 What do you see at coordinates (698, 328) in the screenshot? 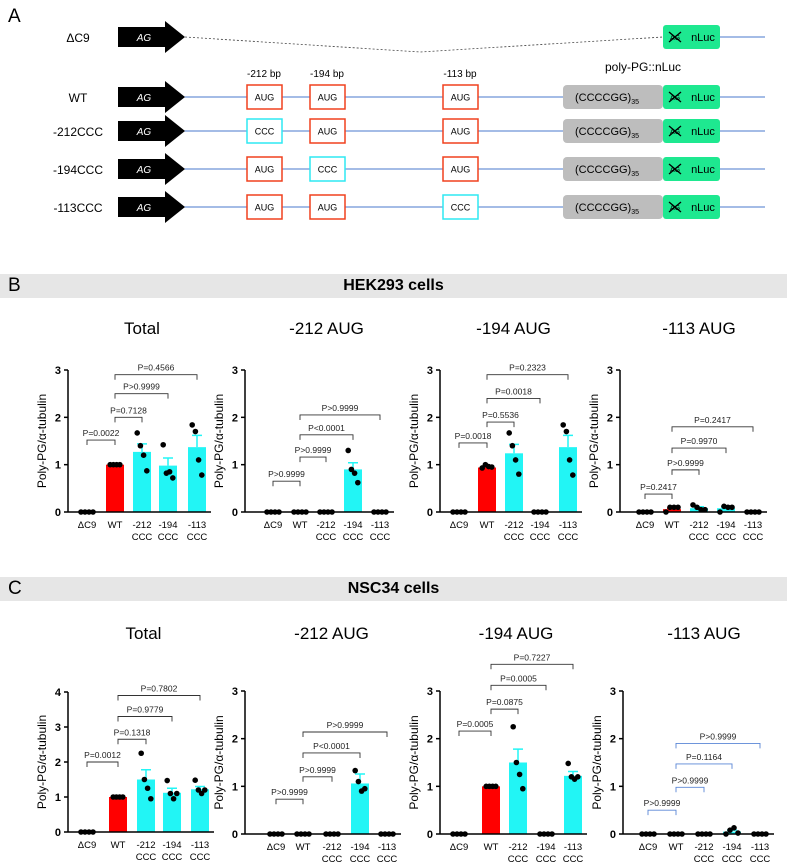
I see `chart-title: -113 AUG` at bounding box center [698, 328].